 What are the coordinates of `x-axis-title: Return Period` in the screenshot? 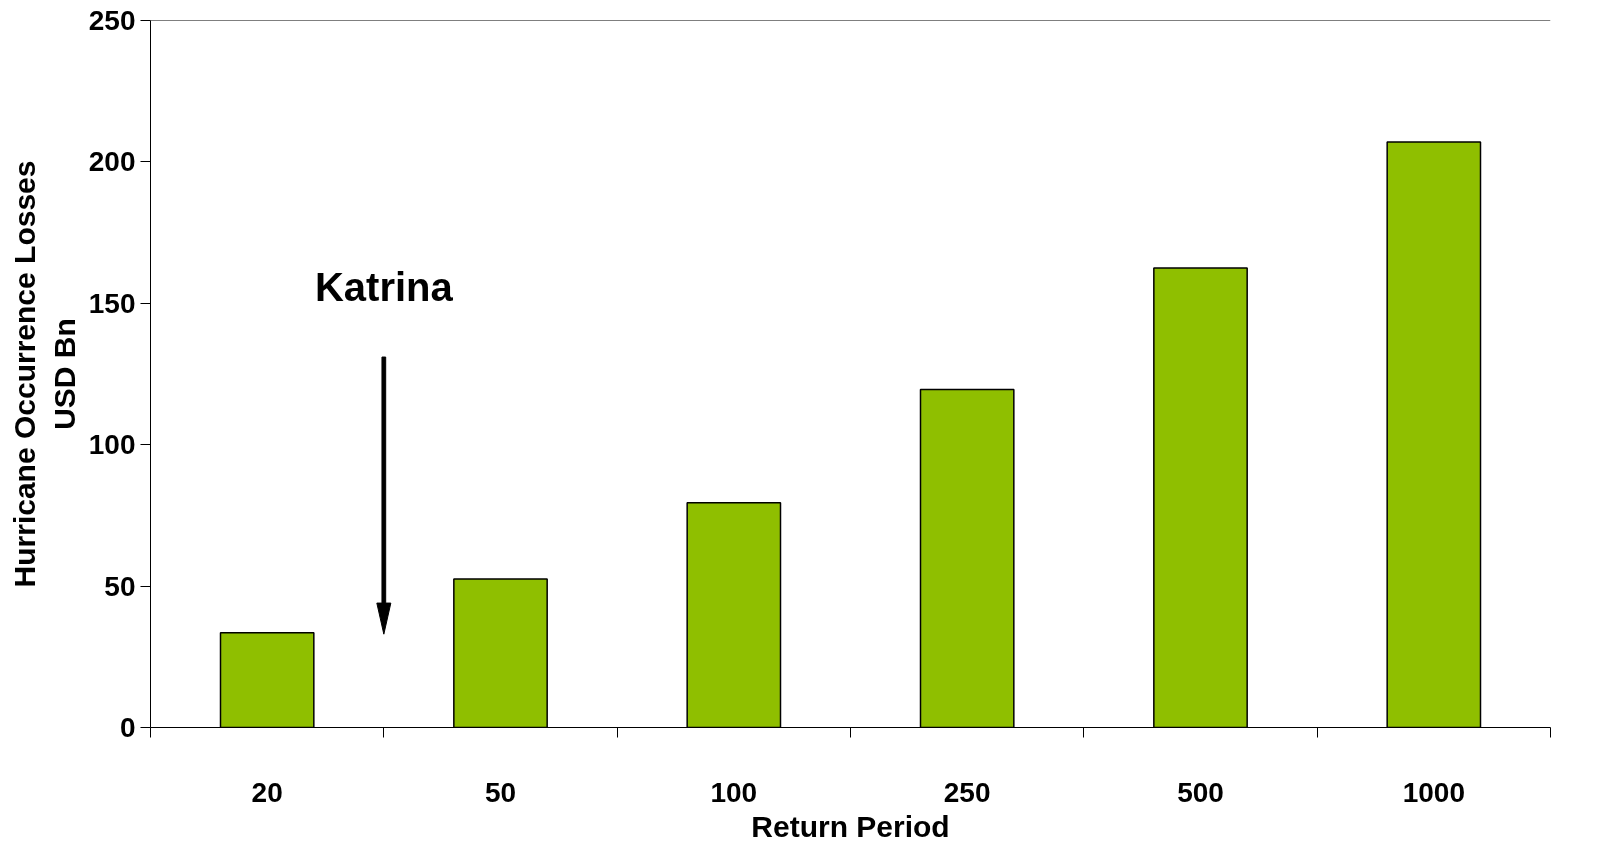 It's located at (850, 826).